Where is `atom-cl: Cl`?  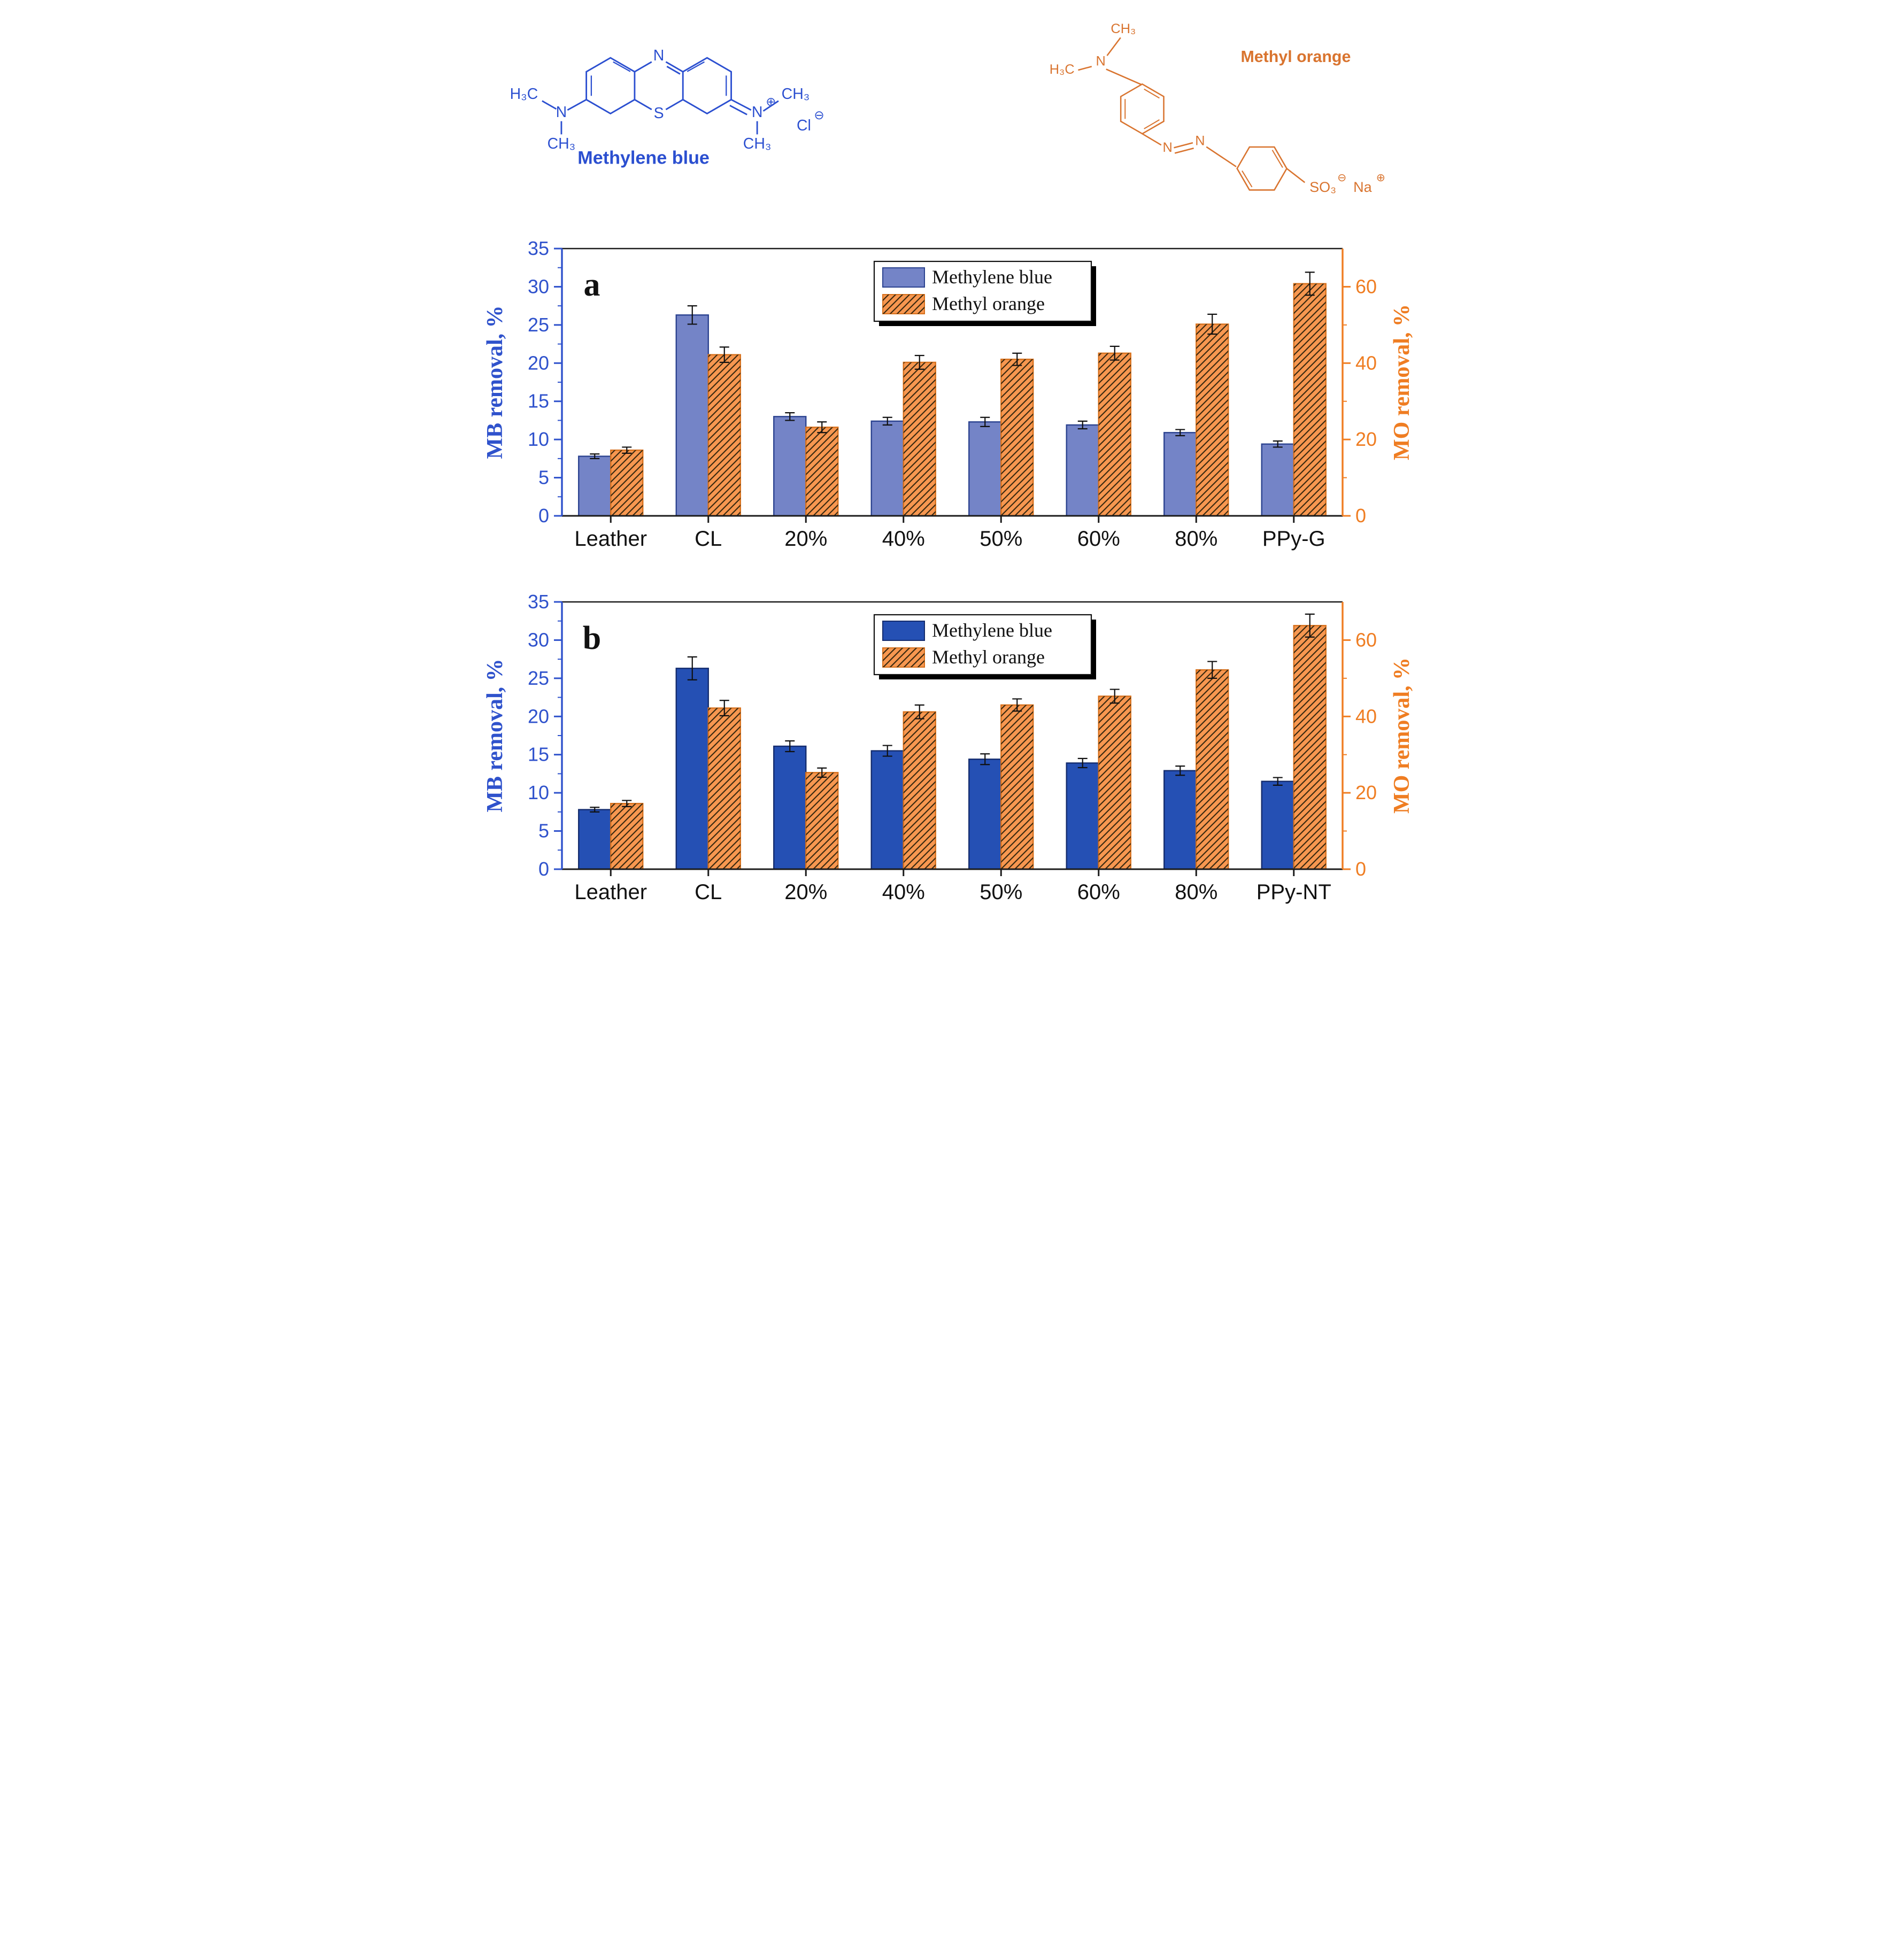
atom-cl: Cl is located at coordinates (803, 125).